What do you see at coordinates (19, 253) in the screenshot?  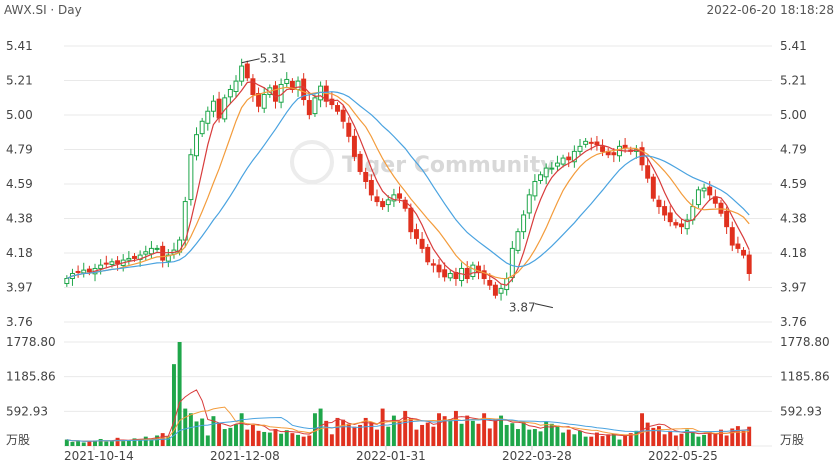 I see `price-tick-label-left: 4.18` at bounding box center [19, 253].